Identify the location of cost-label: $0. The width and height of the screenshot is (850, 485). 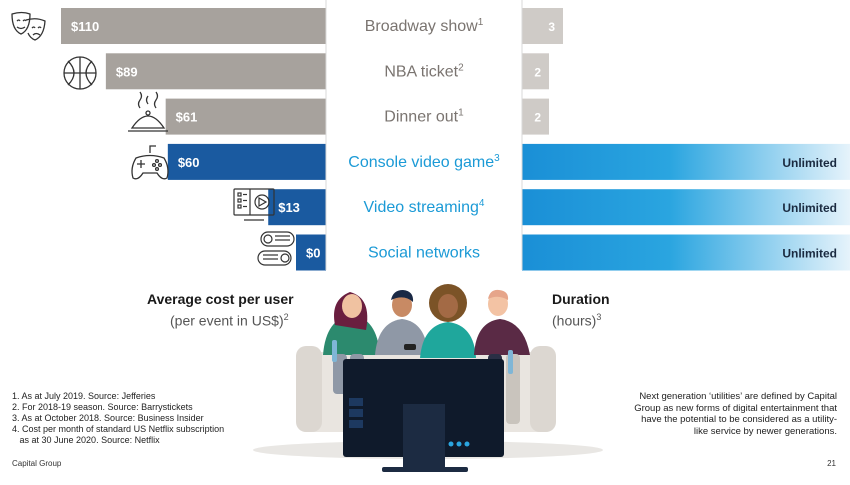
(313, 253).